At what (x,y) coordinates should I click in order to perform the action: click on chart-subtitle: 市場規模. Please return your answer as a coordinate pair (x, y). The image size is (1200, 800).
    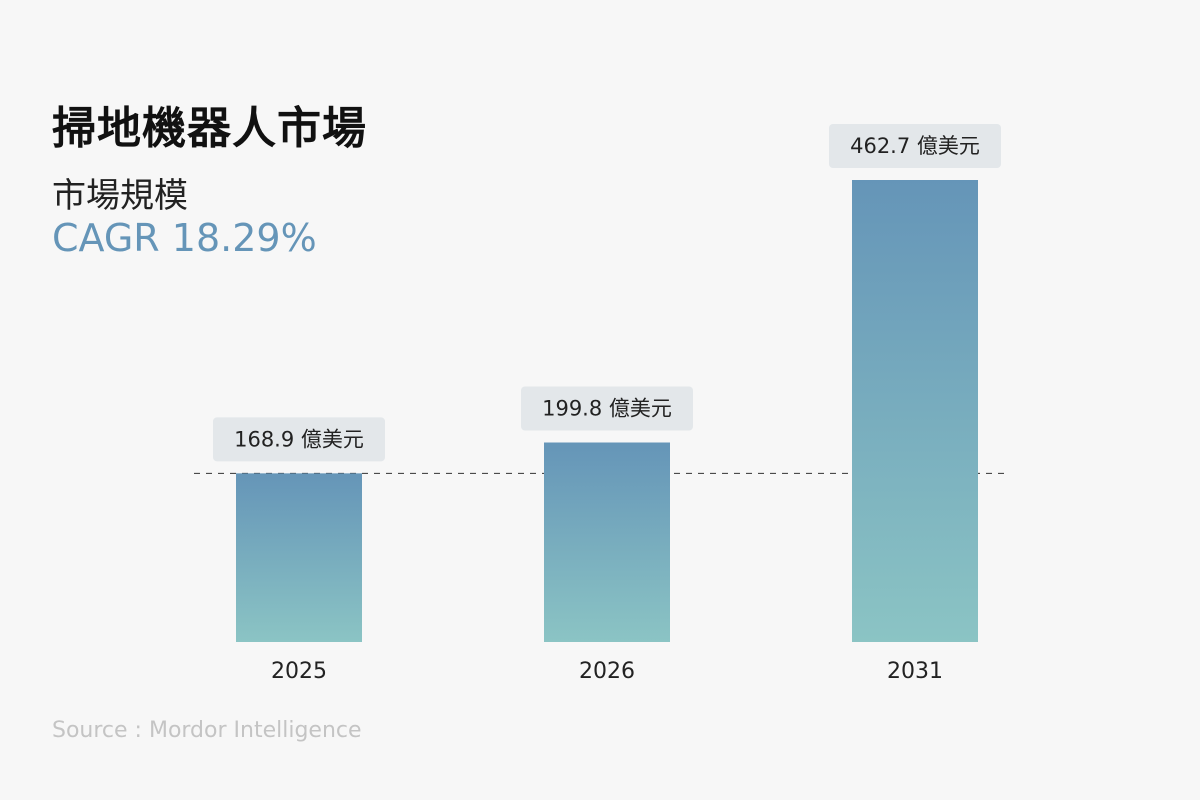
    Looking at the image, I should click on (120, 196).